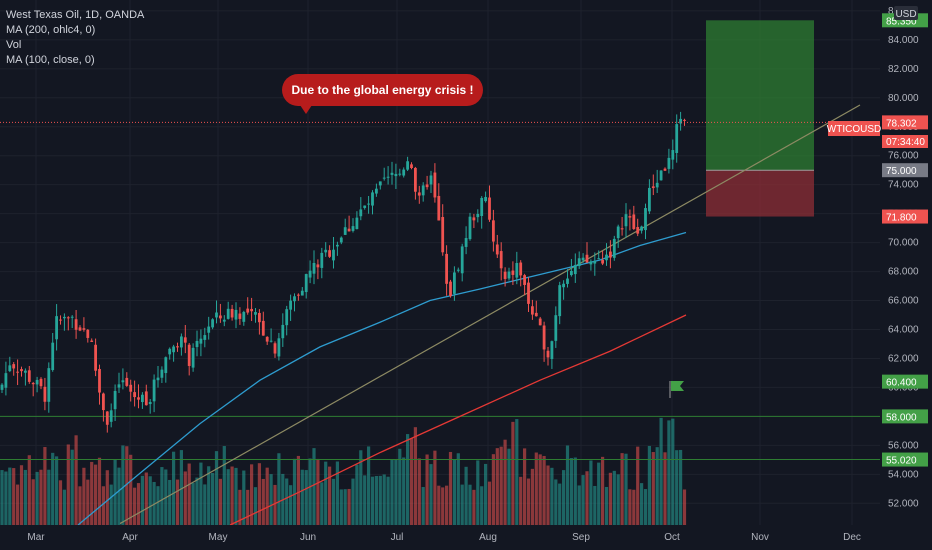 The image size is (932, 550). I want to click on time-tick-label: Jun, so click(308, 537).